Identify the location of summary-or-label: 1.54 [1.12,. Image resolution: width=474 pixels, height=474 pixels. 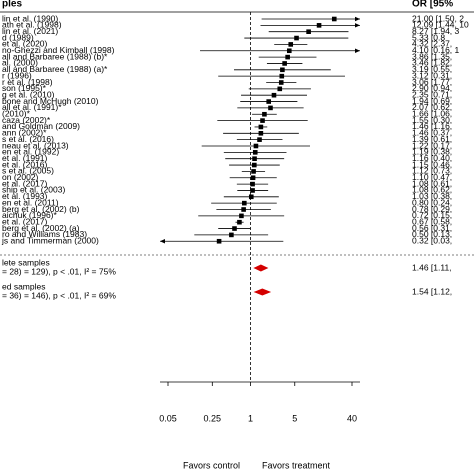
(432, 291).